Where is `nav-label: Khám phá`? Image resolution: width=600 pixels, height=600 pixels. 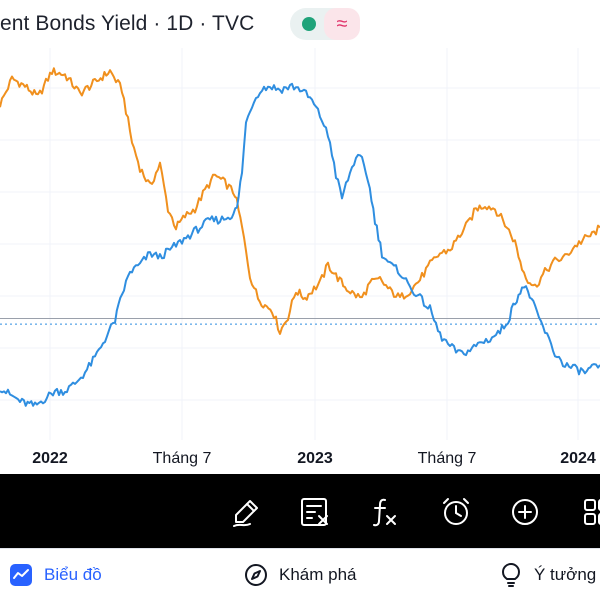
nav-label: Khám phá is located at coordinates (318, 574).